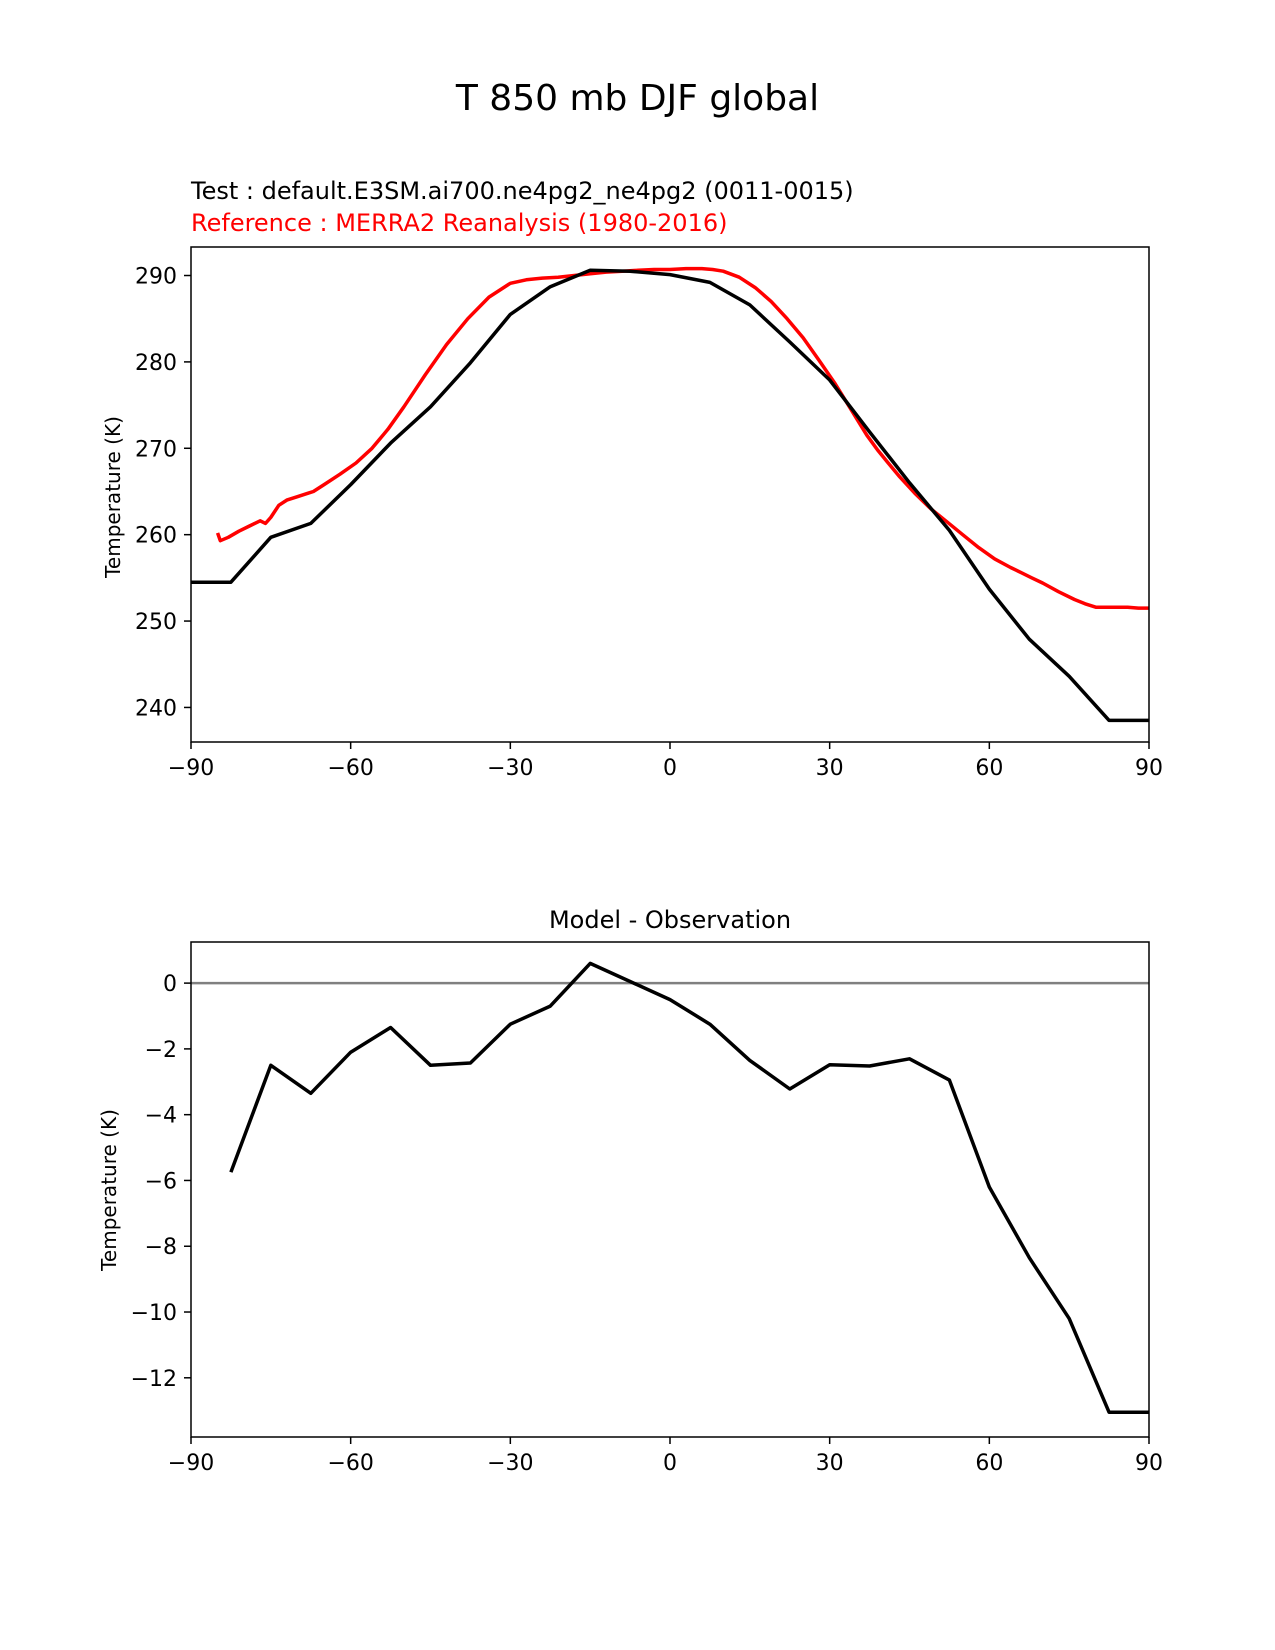 This screenshot has width=1275, height=1650. Describe the element at coordinates (156, 622) in the screenshot. I see `top-y-tick-label: 250` at that location.